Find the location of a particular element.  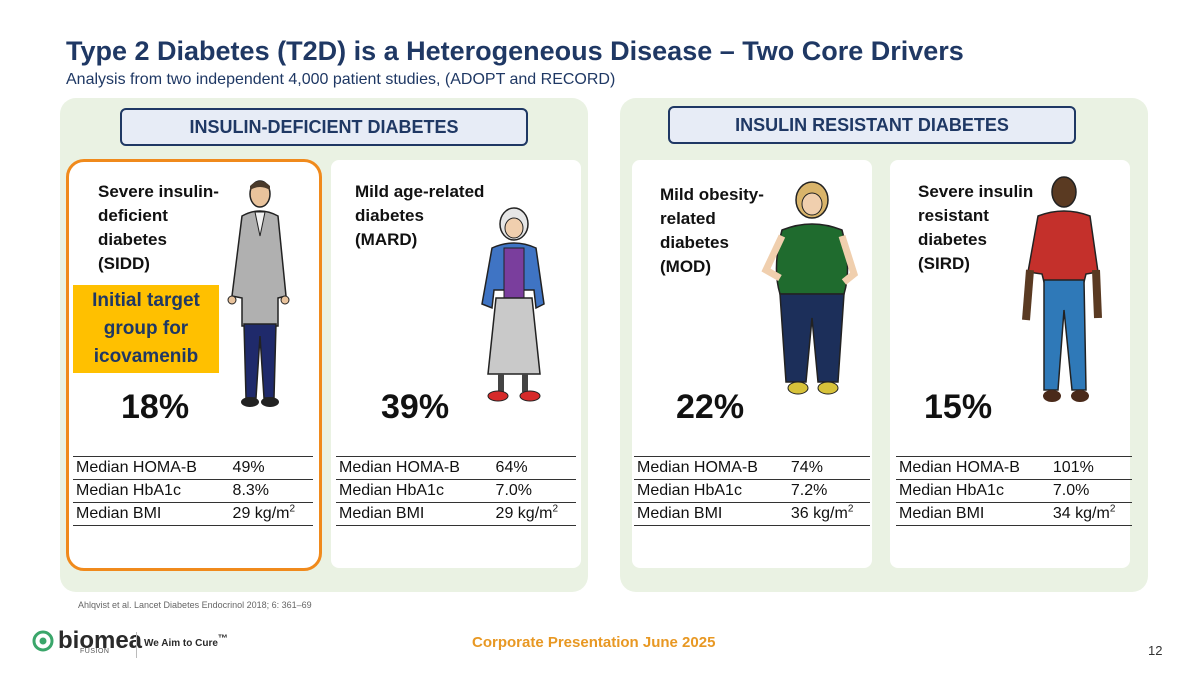

woman-green-shirt-figure is located at coordinates (809, 288).